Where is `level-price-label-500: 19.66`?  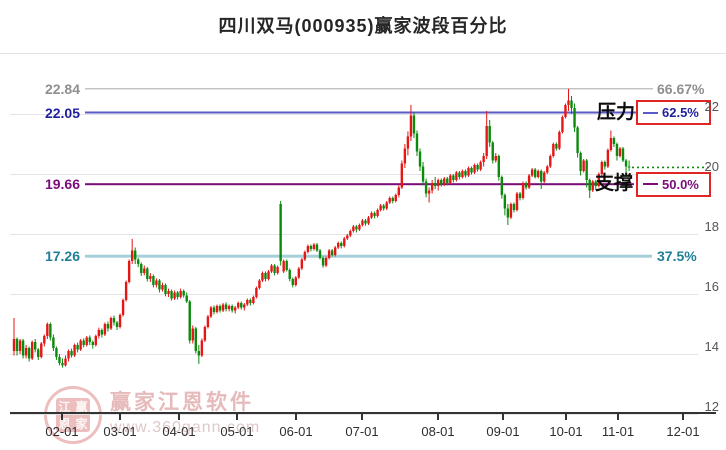
level-price-label-500: 19.66 is located at coordinates (62, 184).